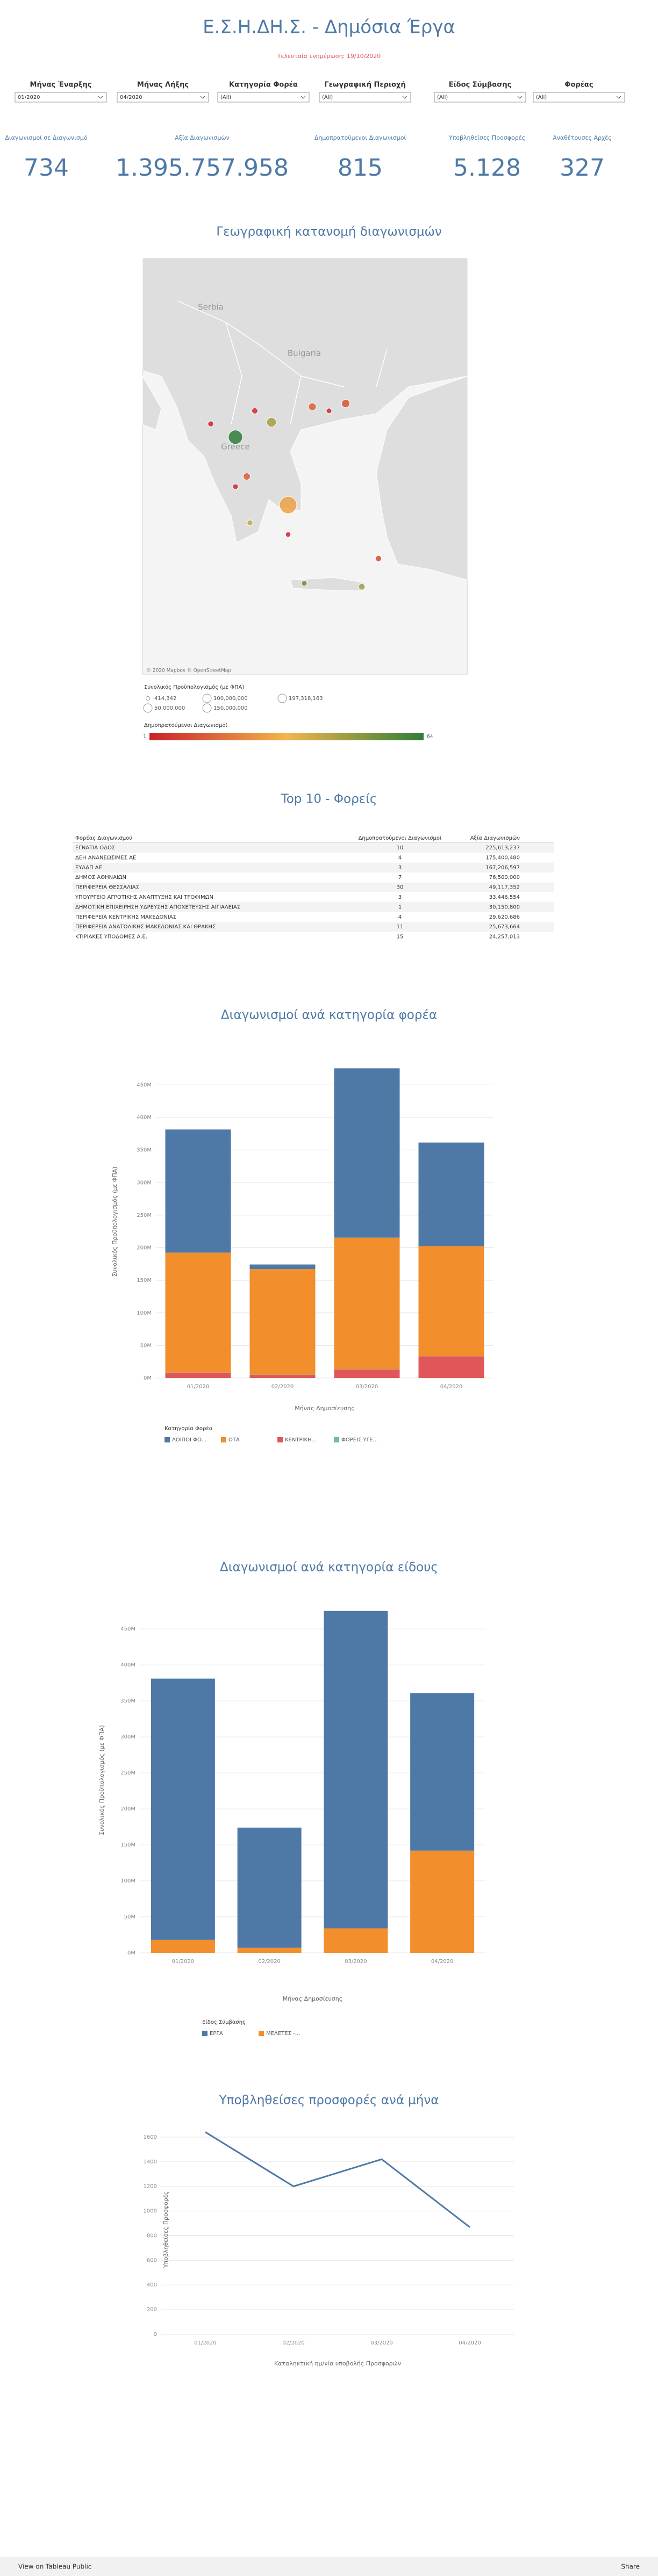 This screenshot has width=658, height=2576. I want to click on size-legend-label: 197,318,163, so click(306, 699).